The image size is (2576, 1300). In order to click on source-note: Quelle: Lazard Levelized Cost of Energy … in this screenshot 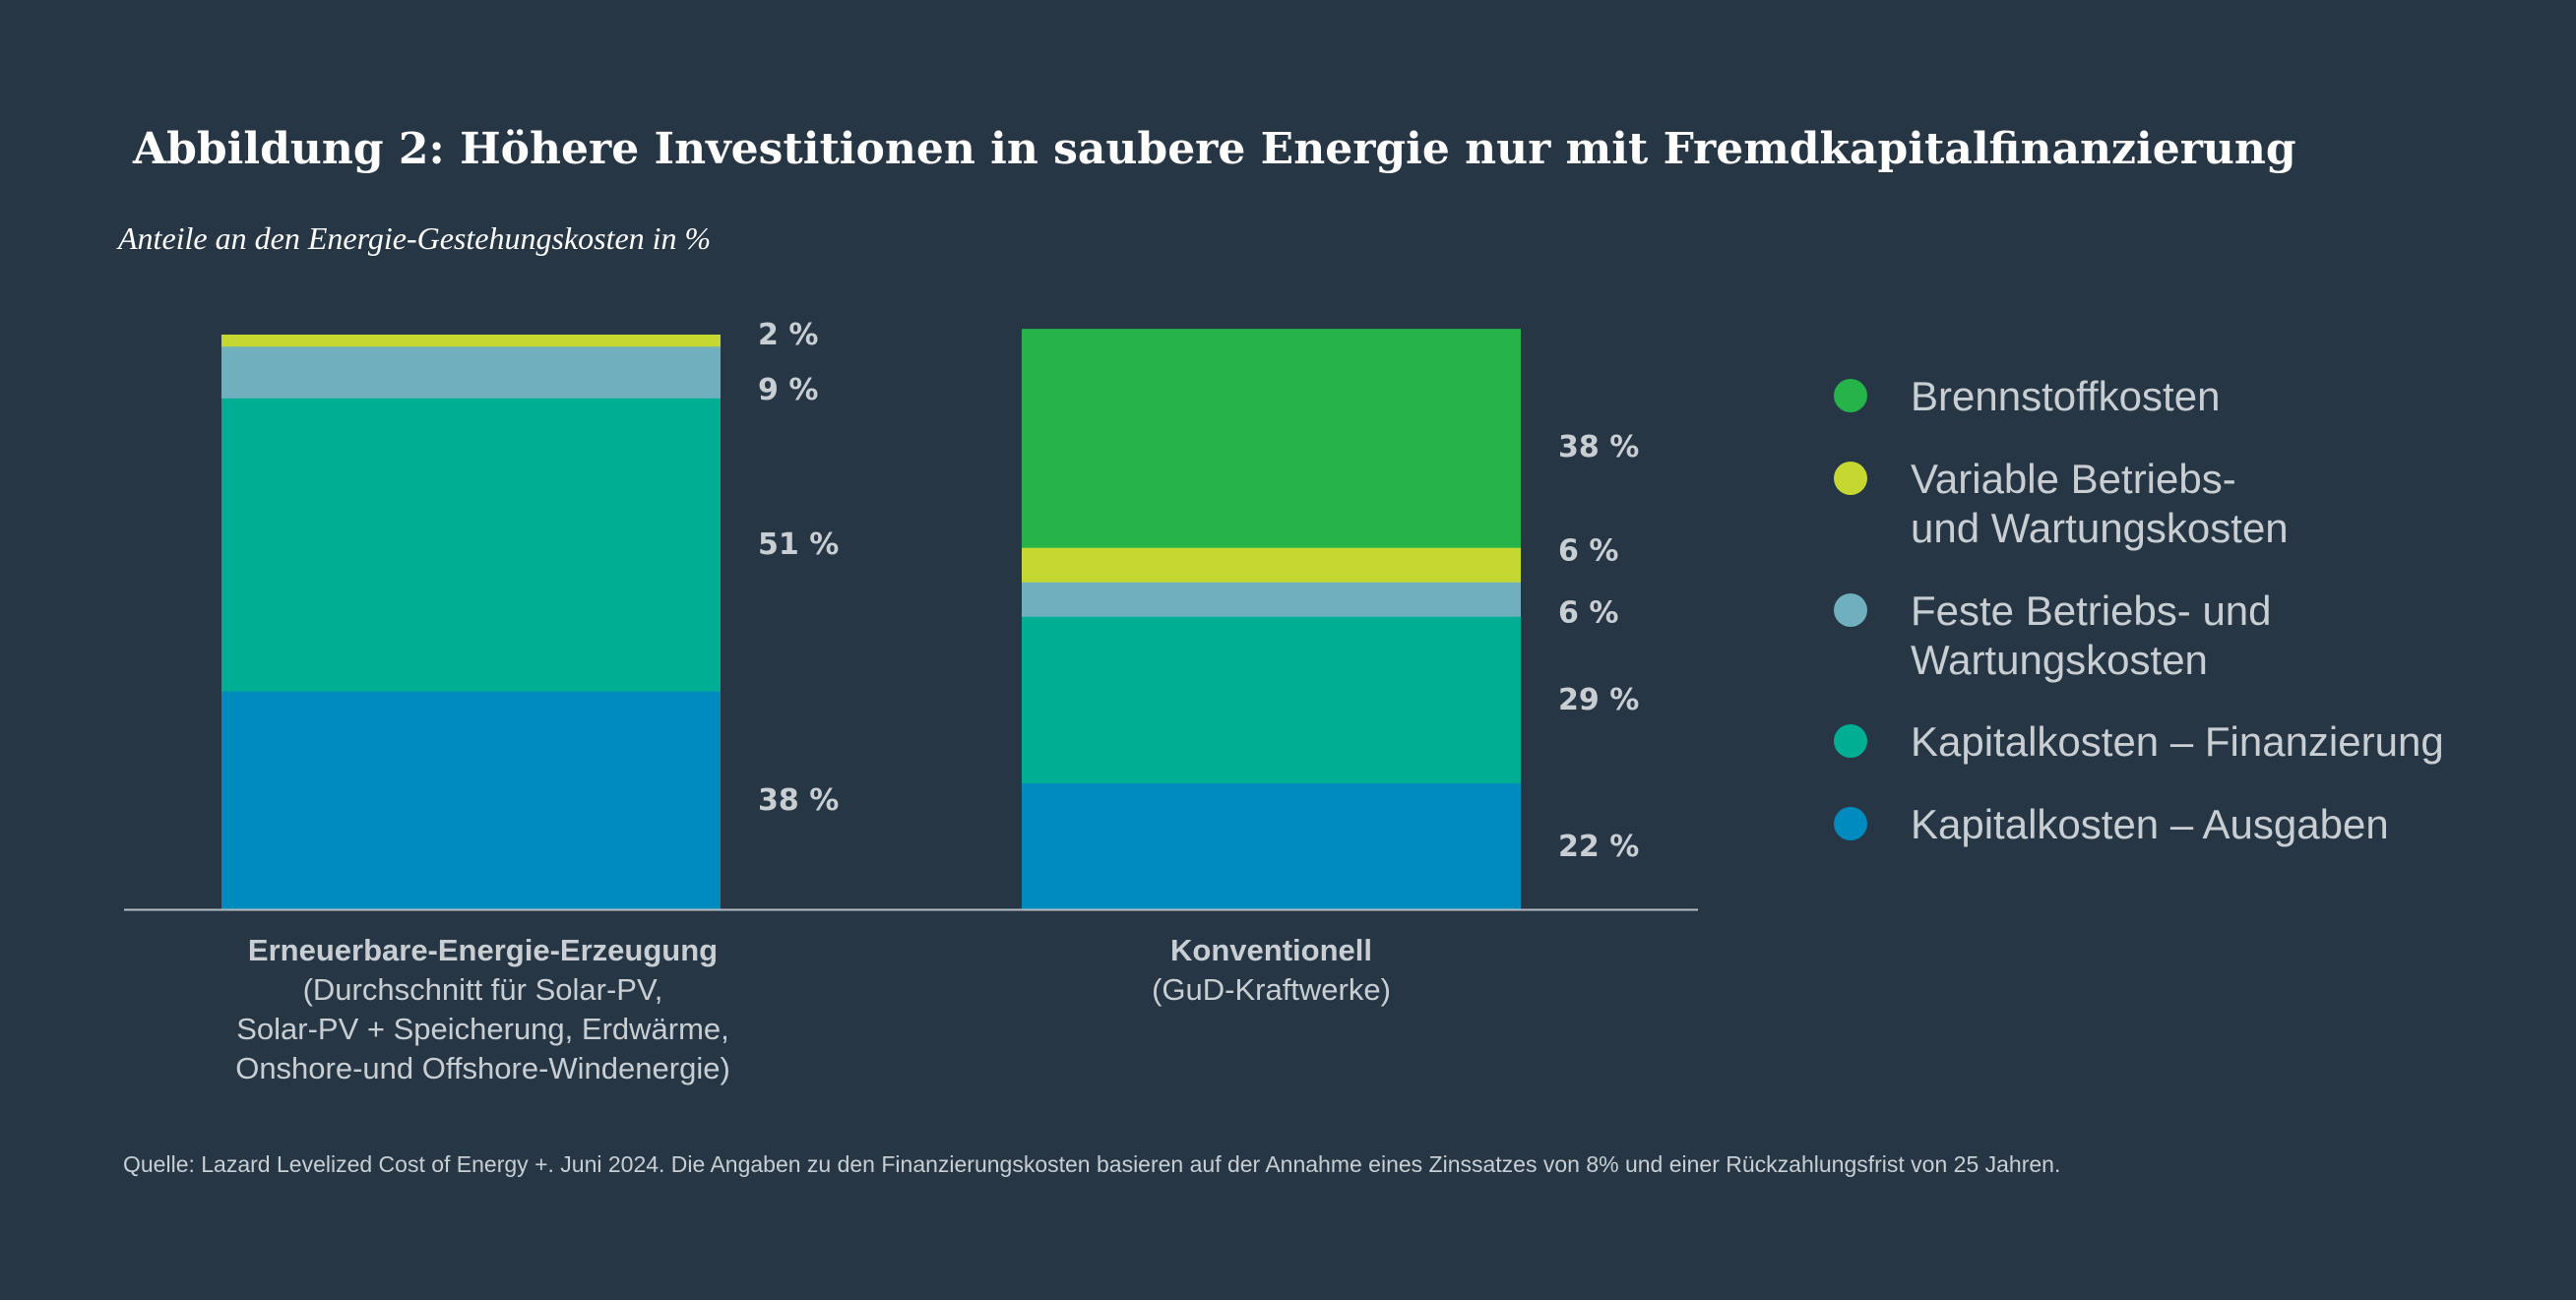, I will do `click(1091, 1164)`.